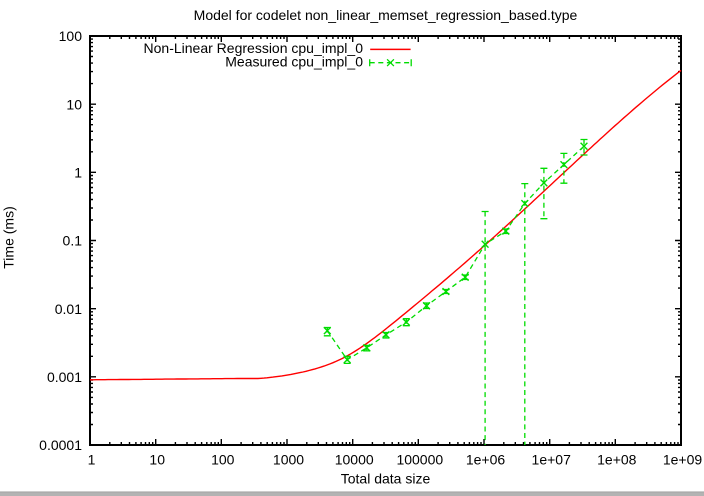 This screenshot has width=704, height=496. What do you see at coordinates (9, 237) in the screenshot?
I see `svg-text: Time (ms)` at bounding box center [9, 237].